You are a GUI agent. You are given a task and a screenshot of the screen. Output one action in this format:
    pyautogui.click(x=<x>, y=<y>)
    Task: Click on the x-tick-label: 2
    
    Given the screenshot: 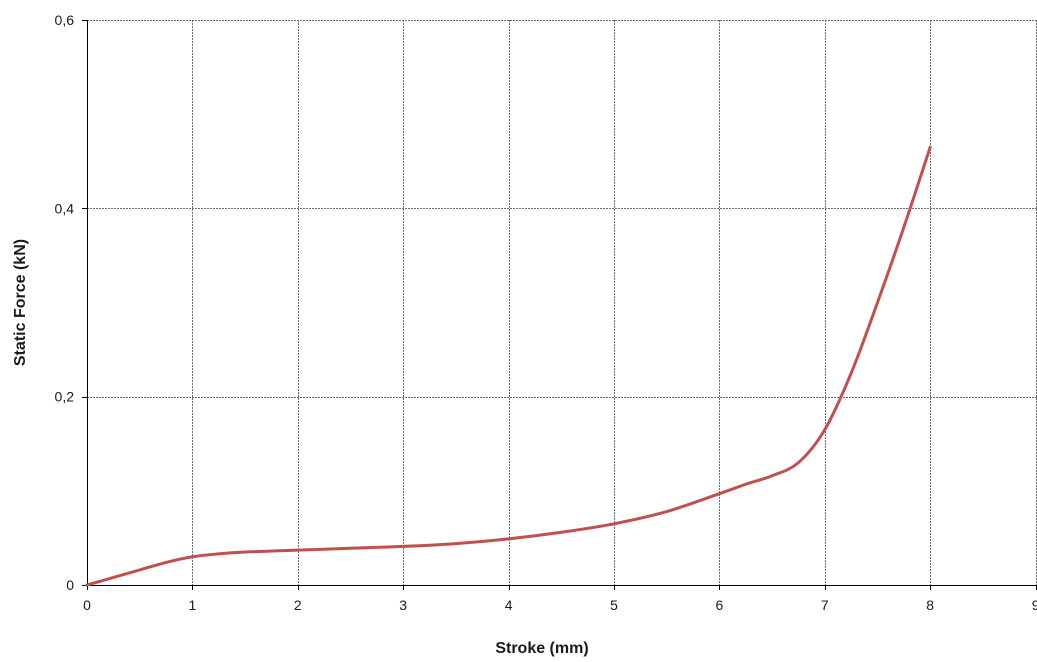 What is the action you would take?
    pyautogui.click(x=298, y=605)
    